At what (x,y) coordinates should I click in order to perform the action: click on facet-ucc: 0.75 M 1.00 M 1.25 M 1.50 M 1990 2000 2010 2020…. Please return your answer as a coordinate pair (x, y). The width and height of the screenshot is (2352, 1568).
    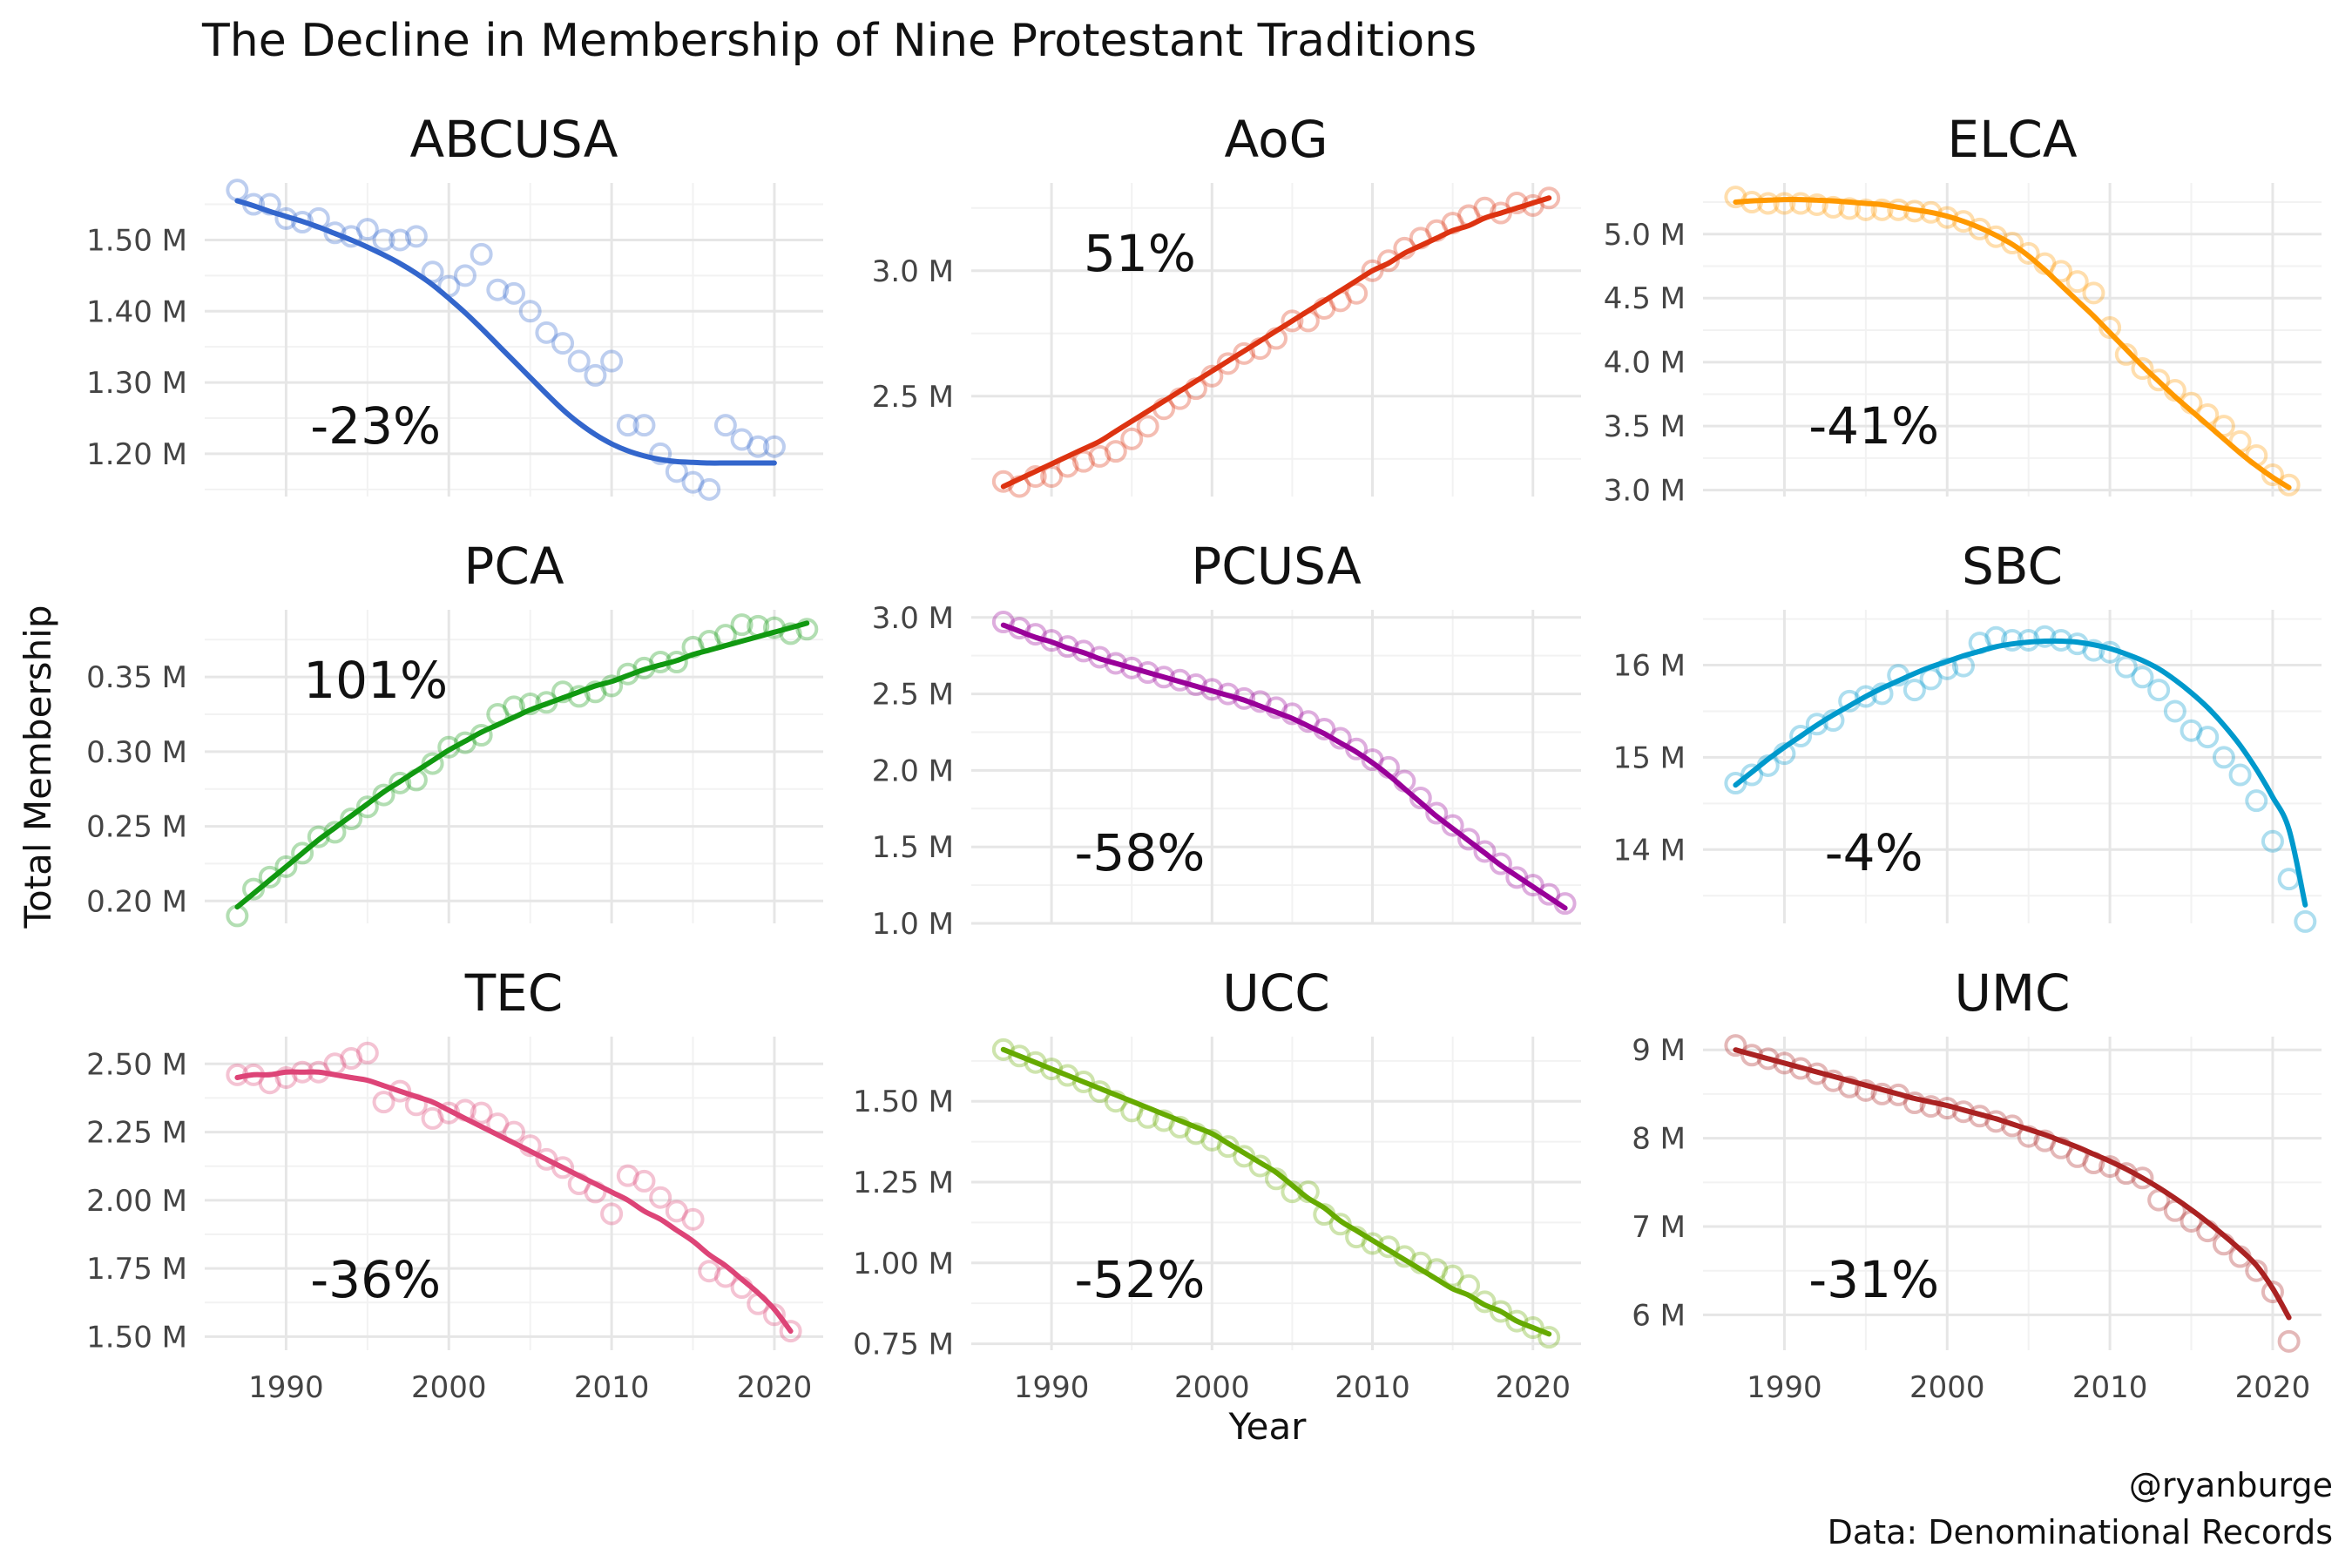
    Looking at the image, I should click on (1217, 1184).